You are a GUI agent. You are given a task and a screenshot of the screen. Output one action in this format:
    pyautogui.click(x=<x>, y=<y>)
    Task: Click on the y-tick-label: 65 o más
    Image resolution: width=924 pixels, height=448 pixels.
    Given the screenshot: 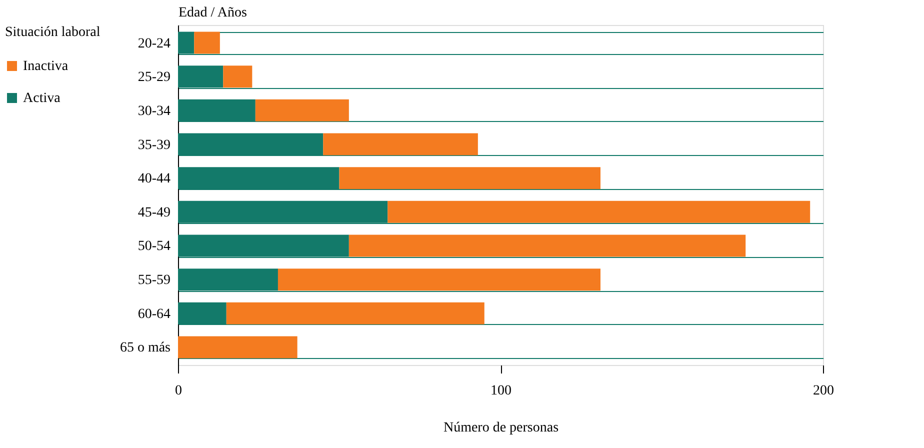 What is the action you would take?
    pyautogui.click(x=145, y=348)
    